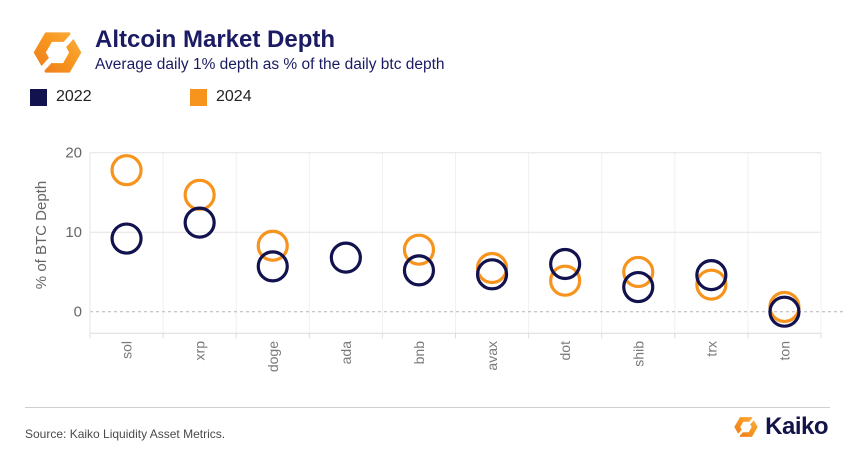  I want to click on legend-item-2022: 2022, so click(110, 97).